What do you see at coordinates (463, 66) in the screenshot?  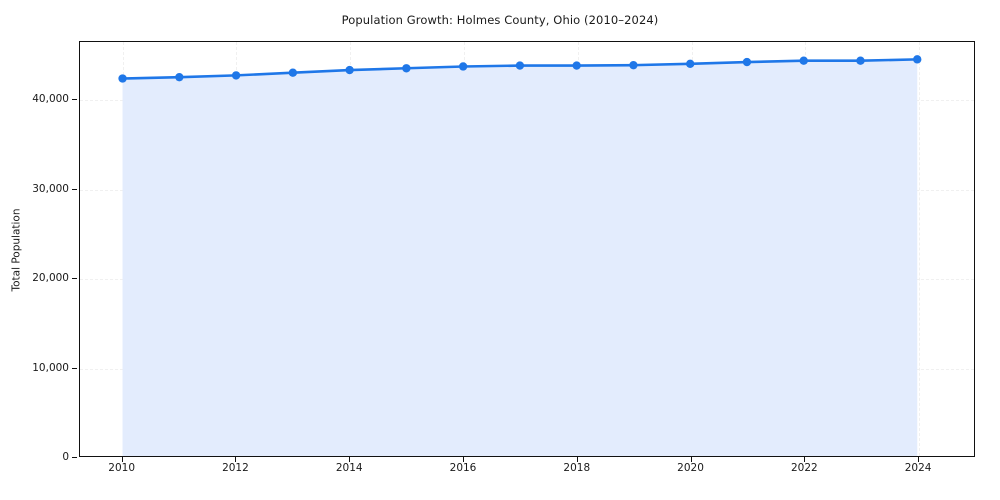 I see `data-point-2016` at bounding box center [463, 66].